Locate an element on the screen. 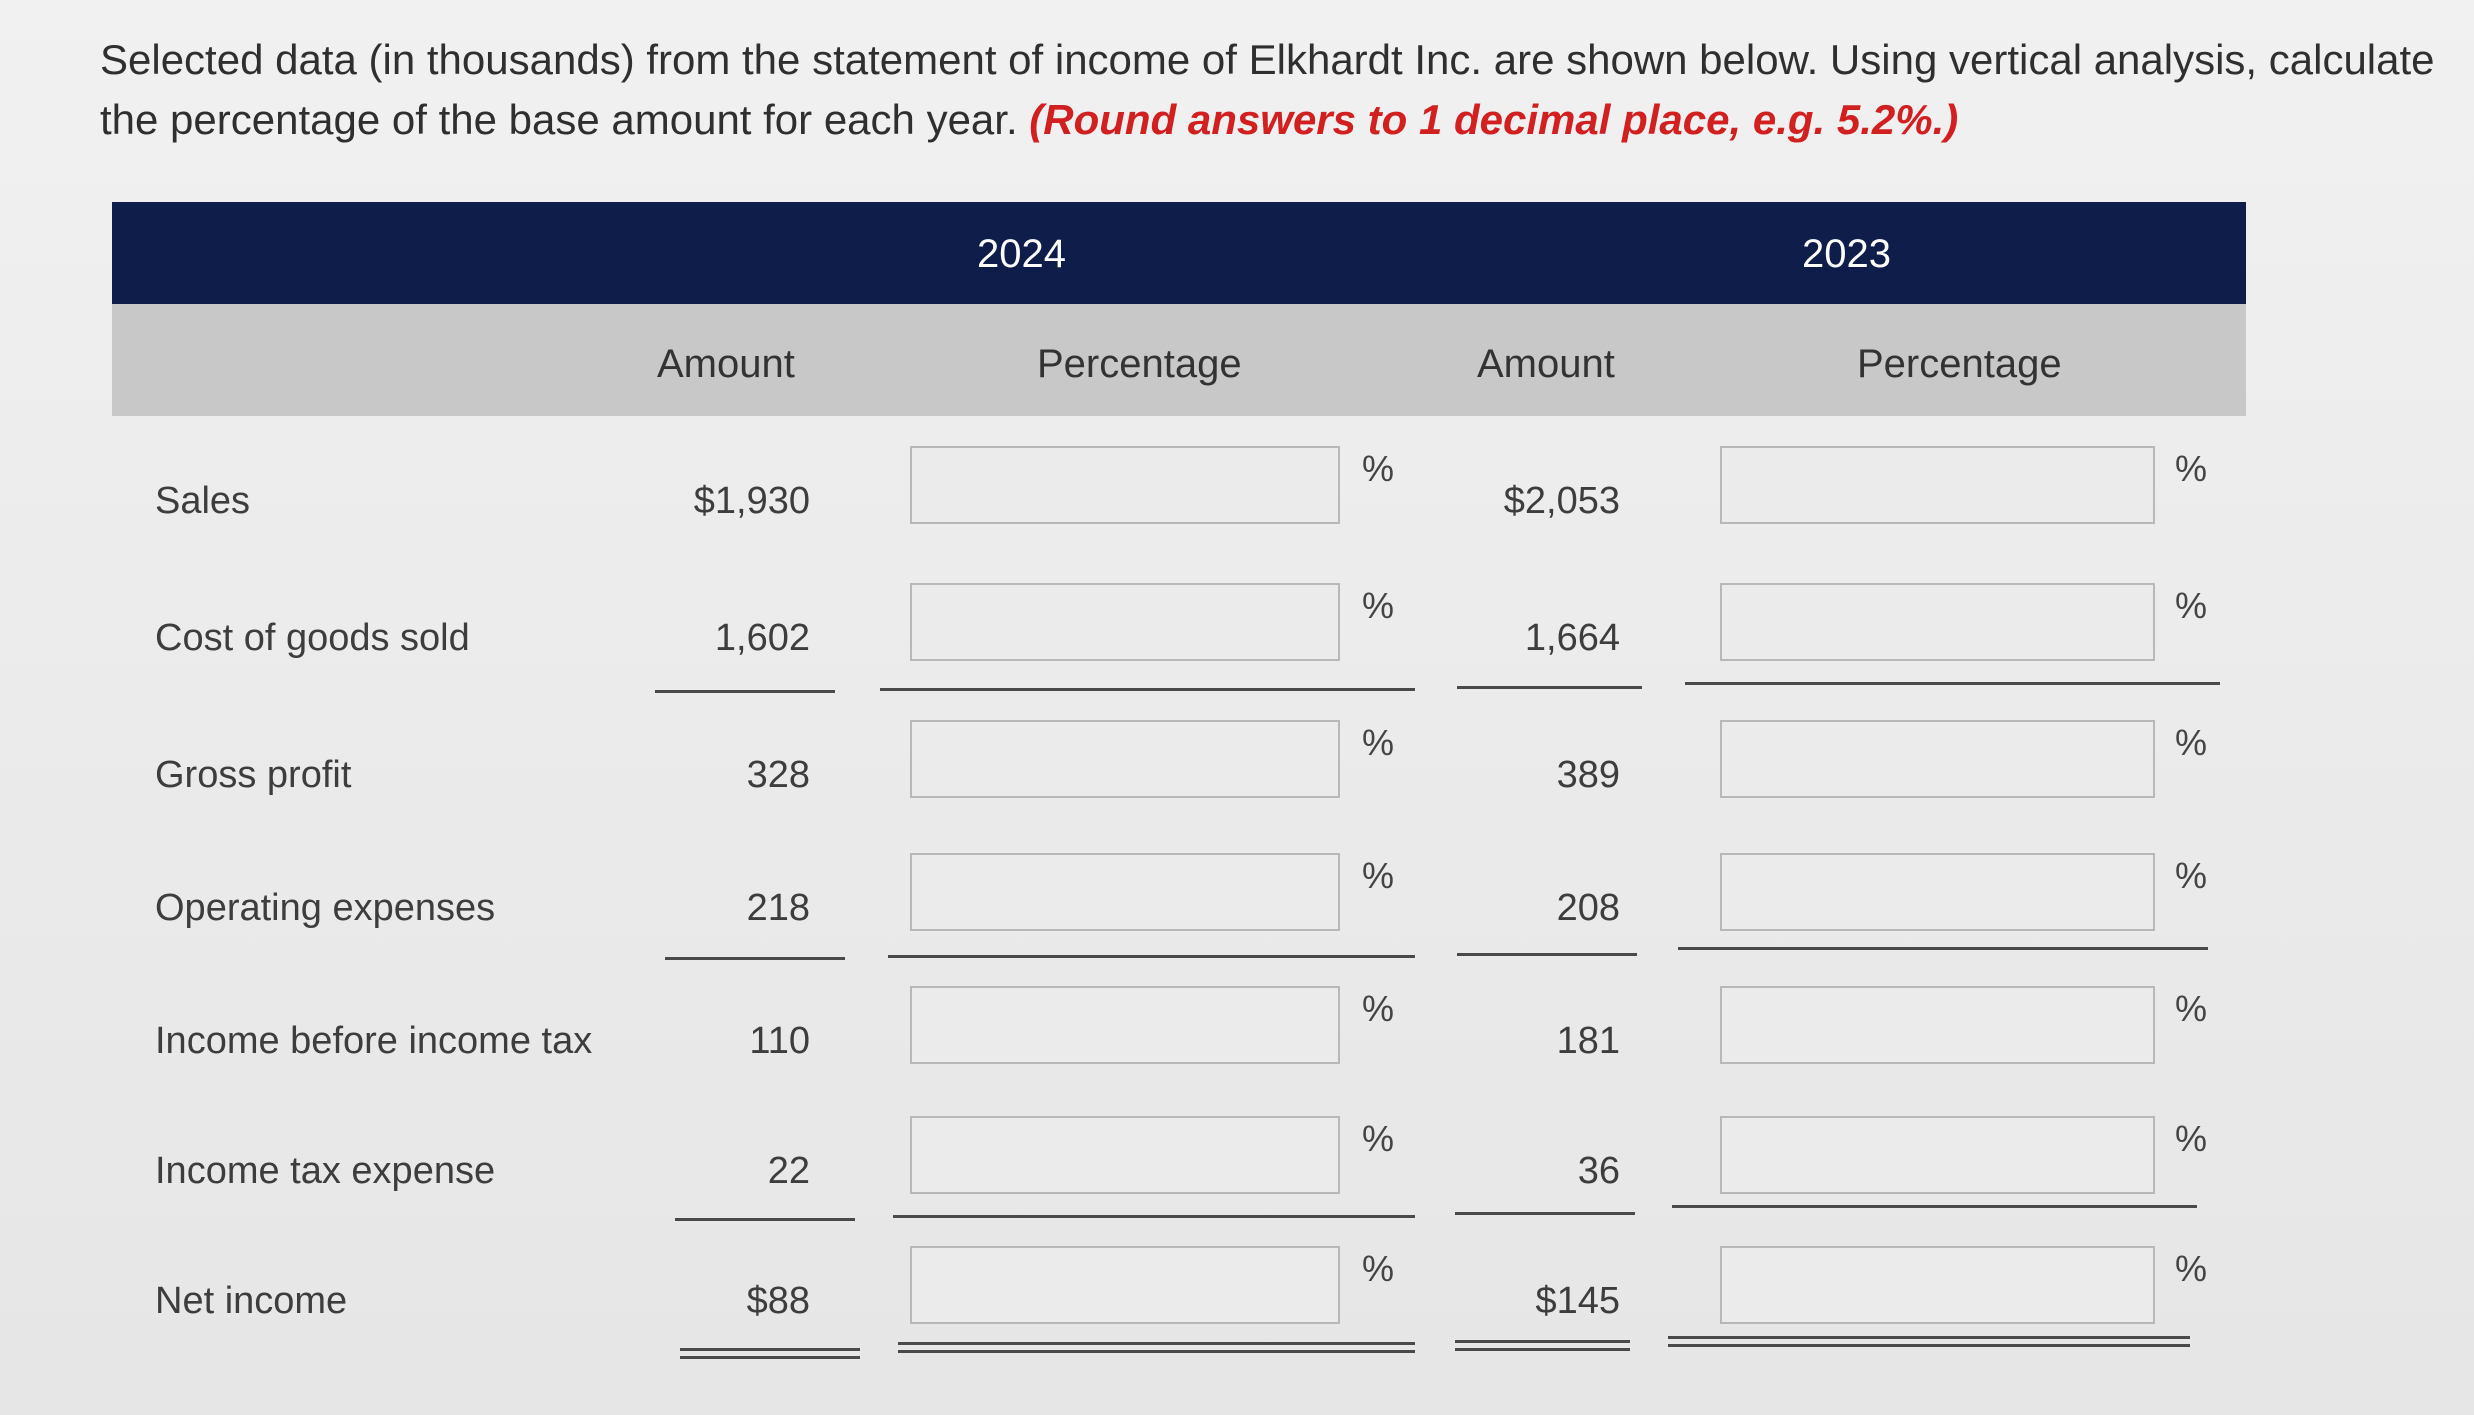 This screenshot has height=1415, width=2474. amount-2024: 218 is located at coordinates (778, 908).